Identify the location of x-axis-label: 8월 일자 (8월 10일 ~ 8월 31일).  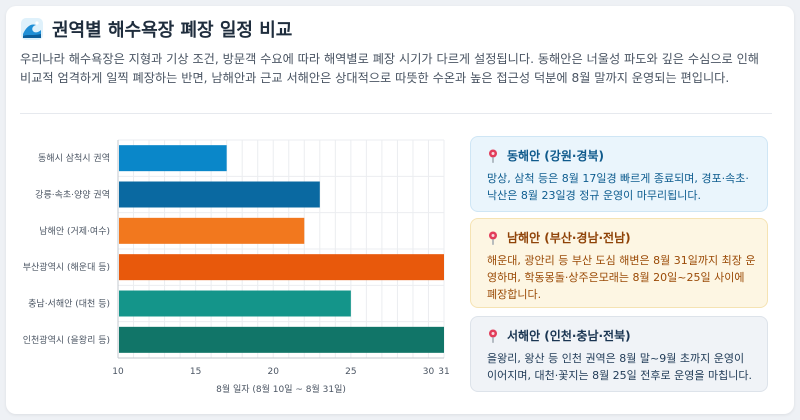
(281, 389).